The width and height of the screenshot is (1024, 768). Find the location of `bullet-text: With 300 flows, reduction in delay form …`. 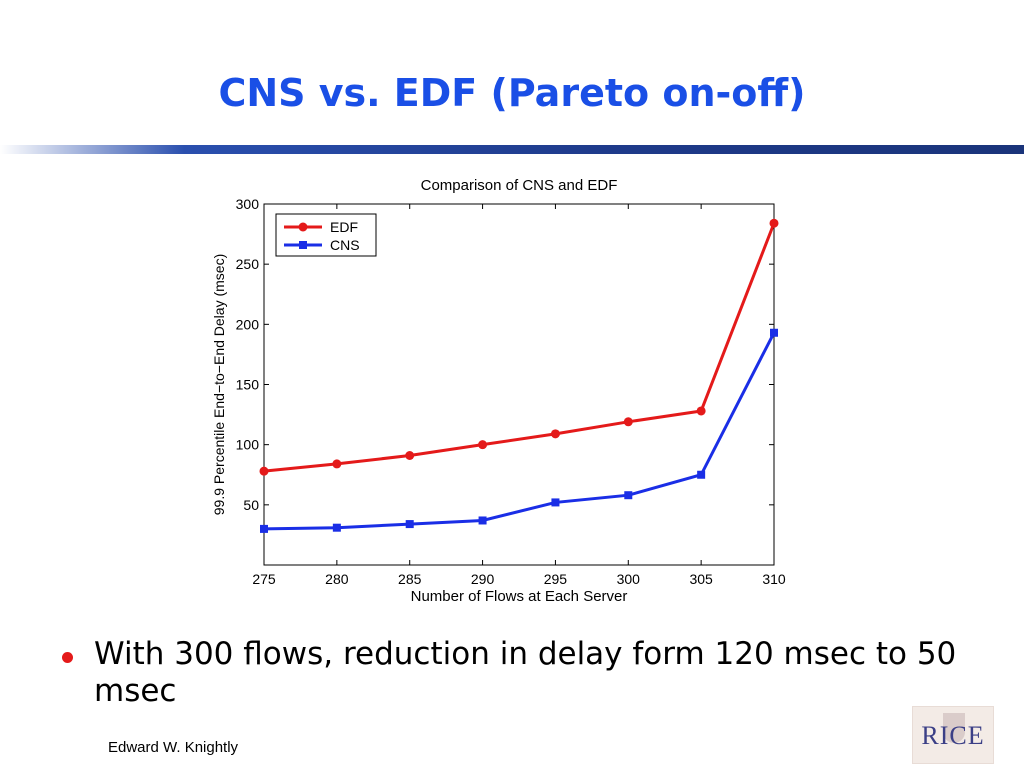

bullet-text: With 300 flows, reduction in delay form … is located at coordinates (525, 672).